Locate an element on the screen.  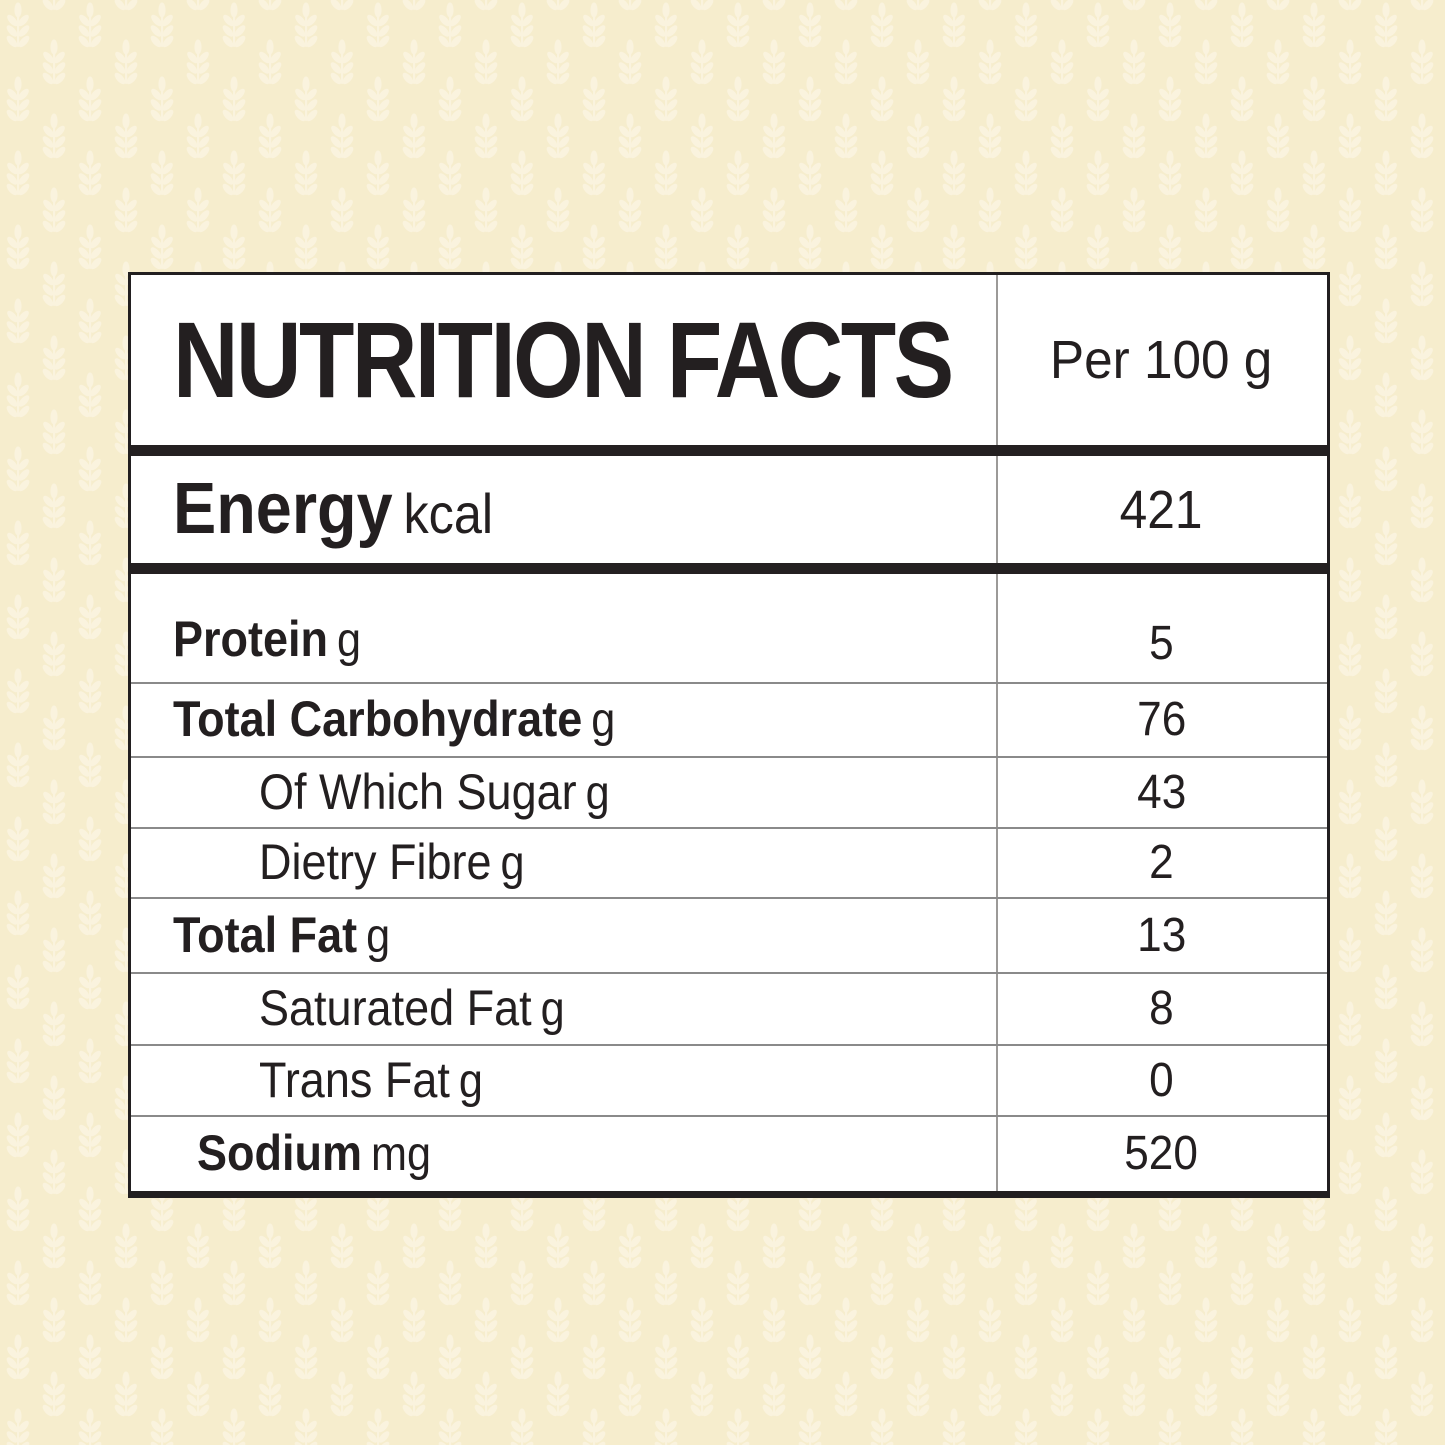
row-of-which-sugar: Of Which Sugar g 43 is located at coordinates (729, 791).